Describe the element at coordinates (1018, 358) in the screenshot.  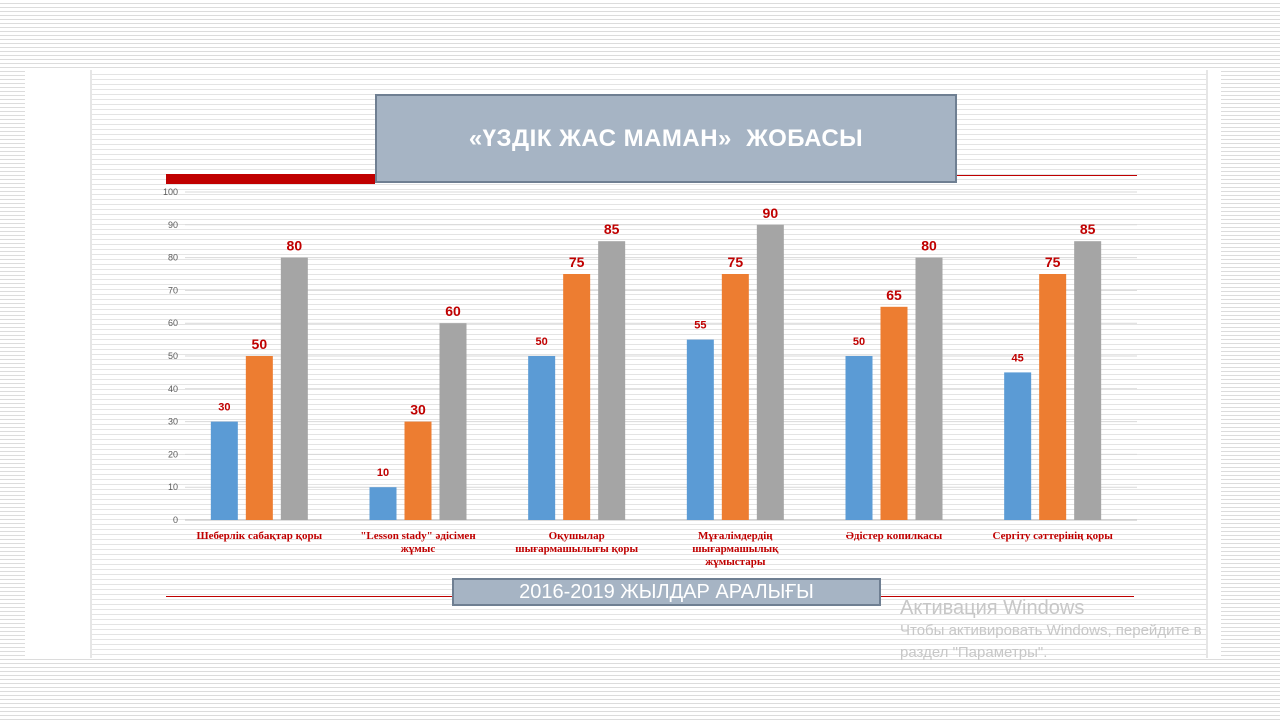
I see `data-label: 45` at that location.